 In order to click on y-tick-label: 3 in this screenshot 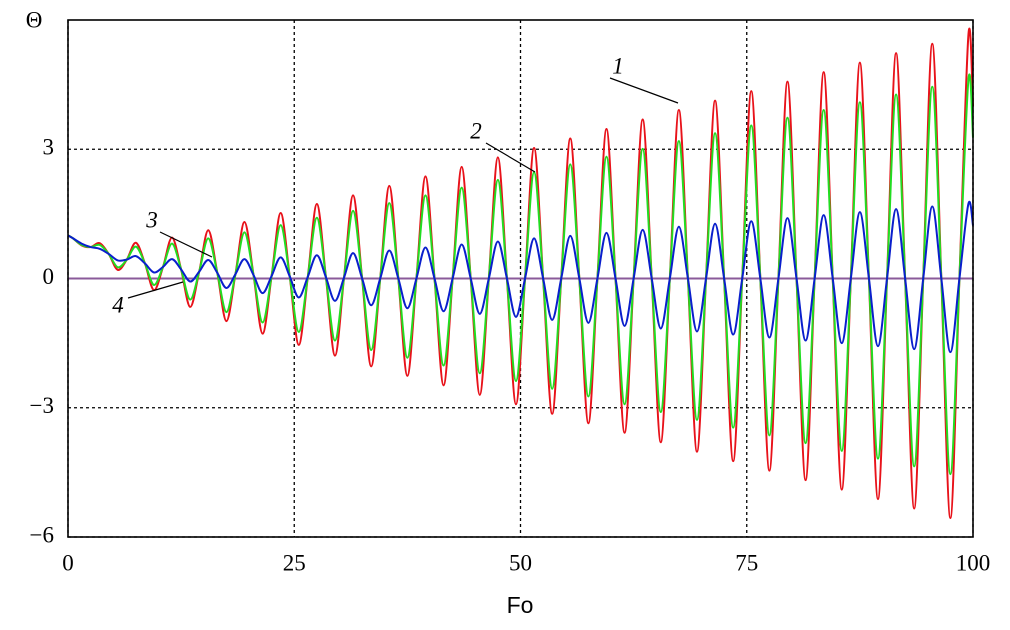, I will do `click(49, 147)`.